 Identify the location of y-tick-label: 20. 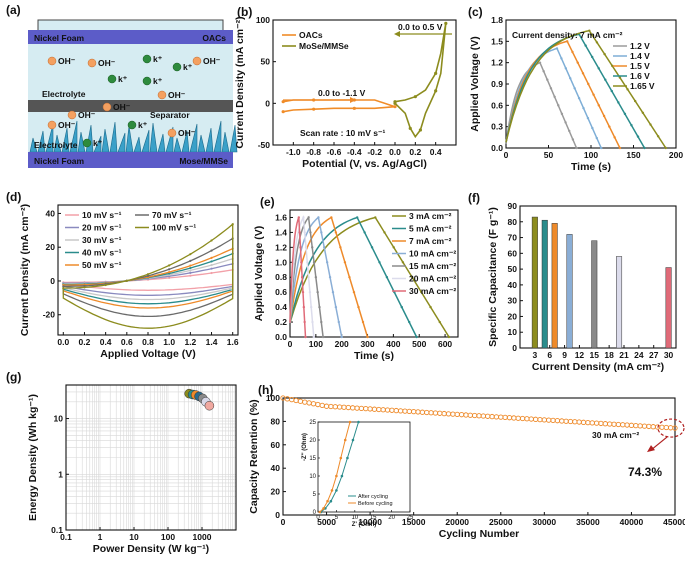
(513, 316).